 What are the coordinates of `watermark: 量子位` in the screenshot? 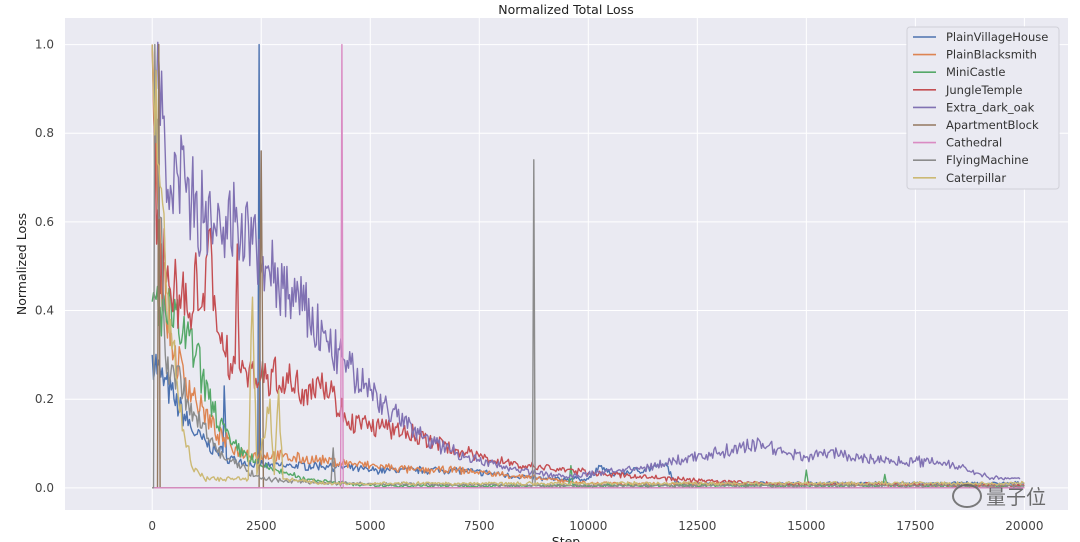 It's located at (999, 495).